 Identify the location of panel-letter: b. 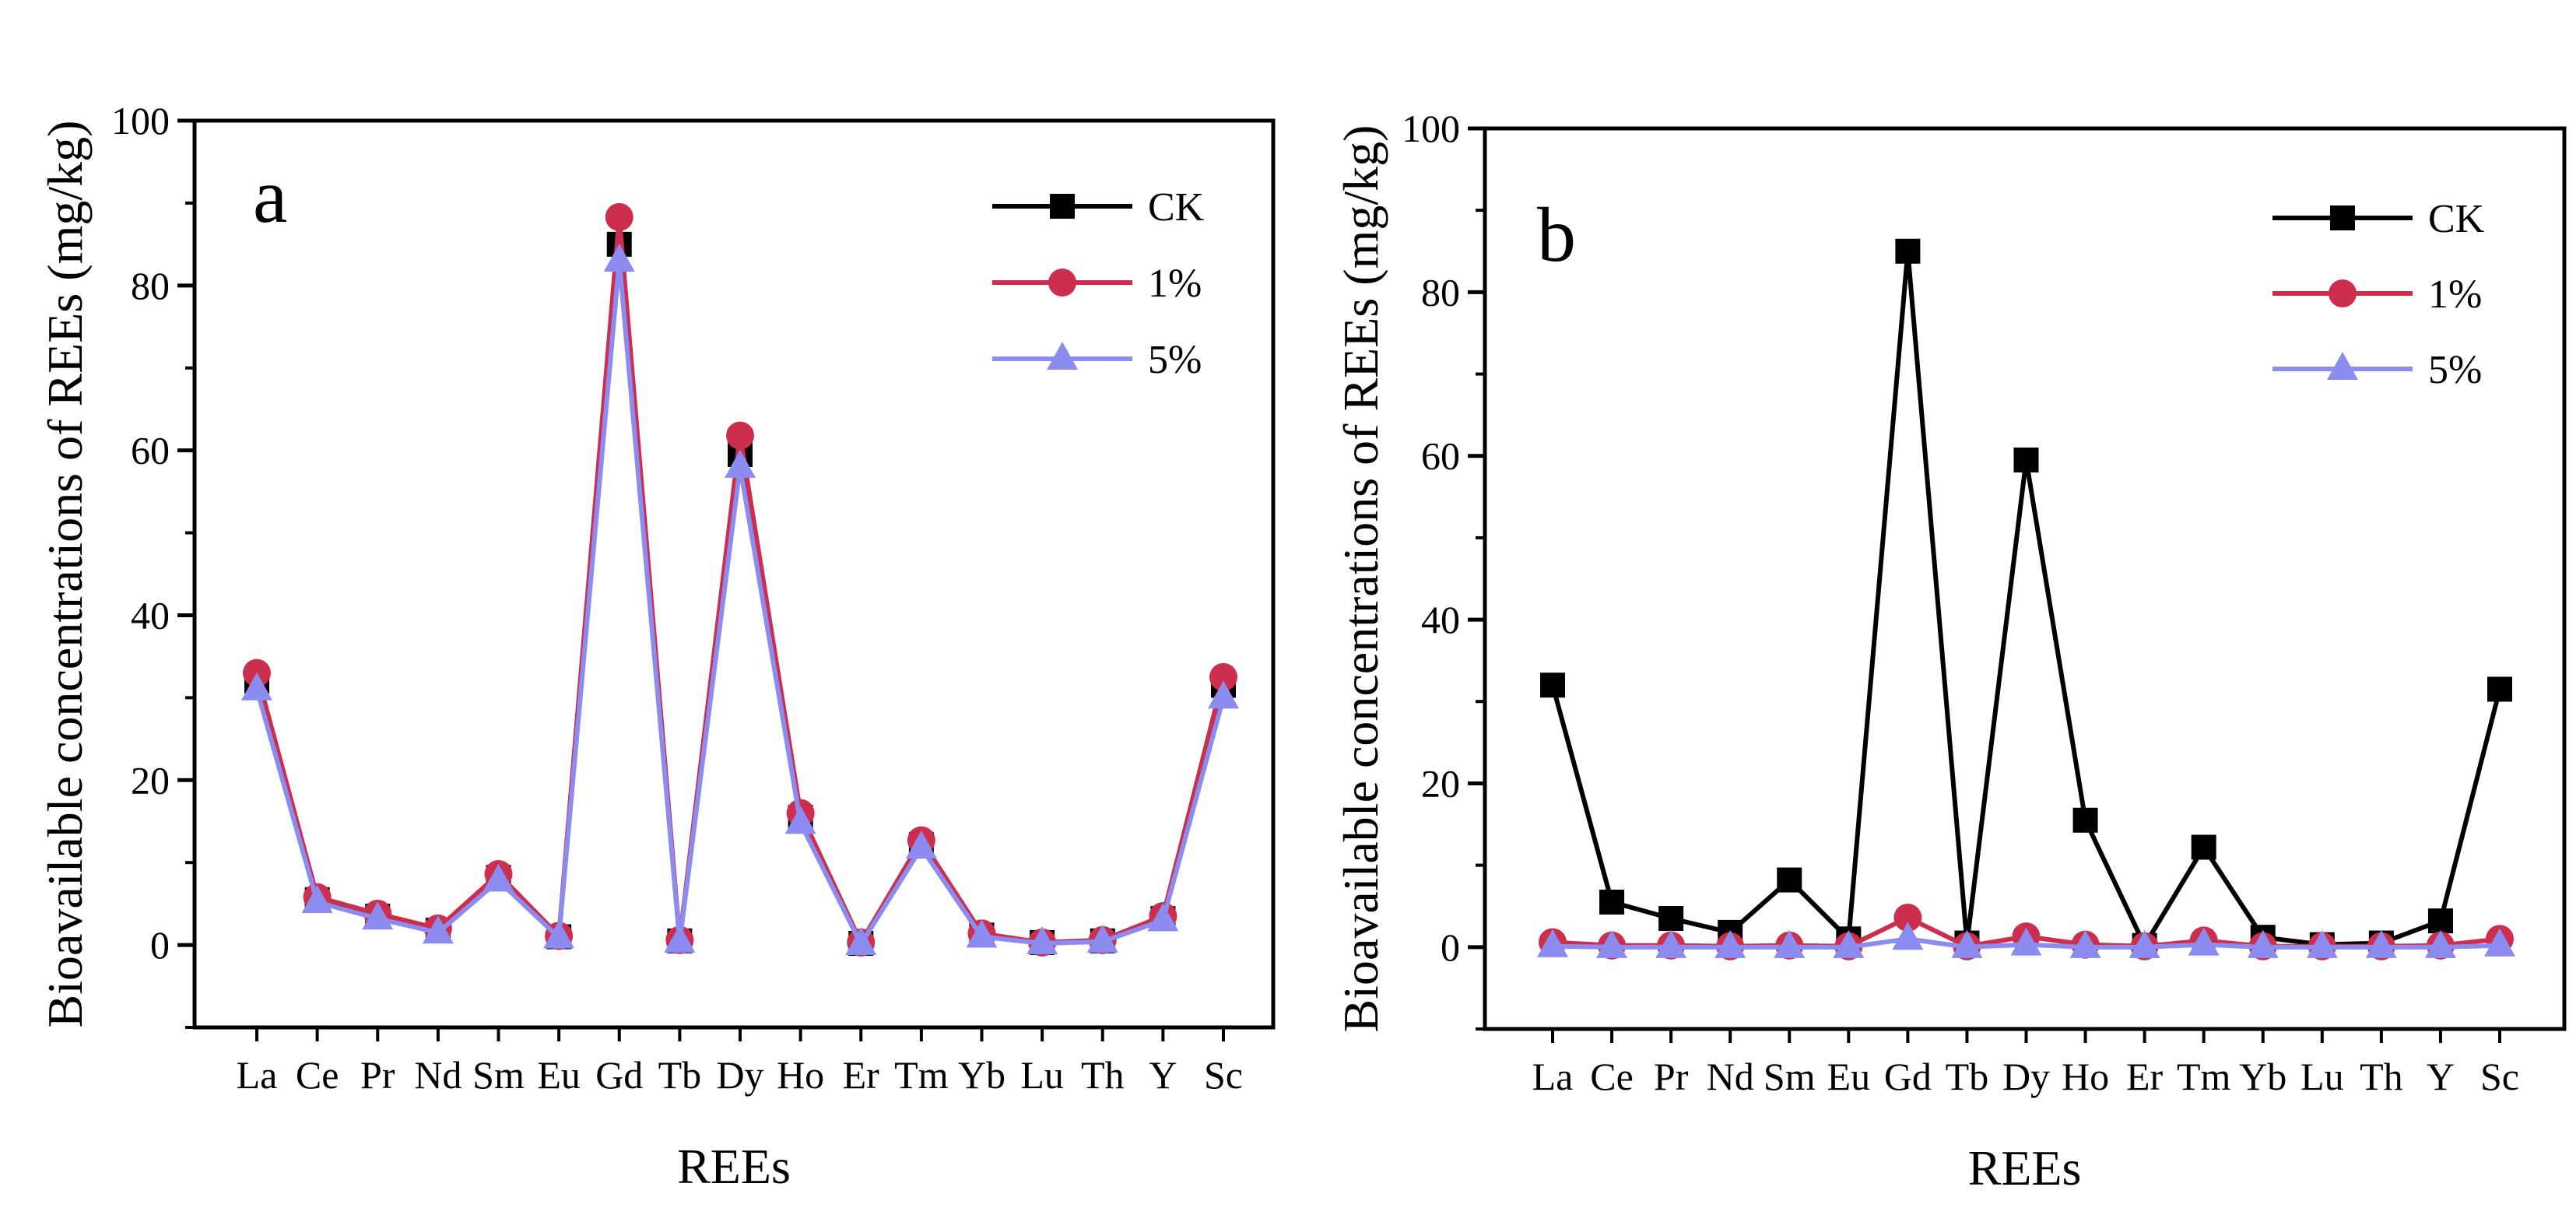
(1557, 234).